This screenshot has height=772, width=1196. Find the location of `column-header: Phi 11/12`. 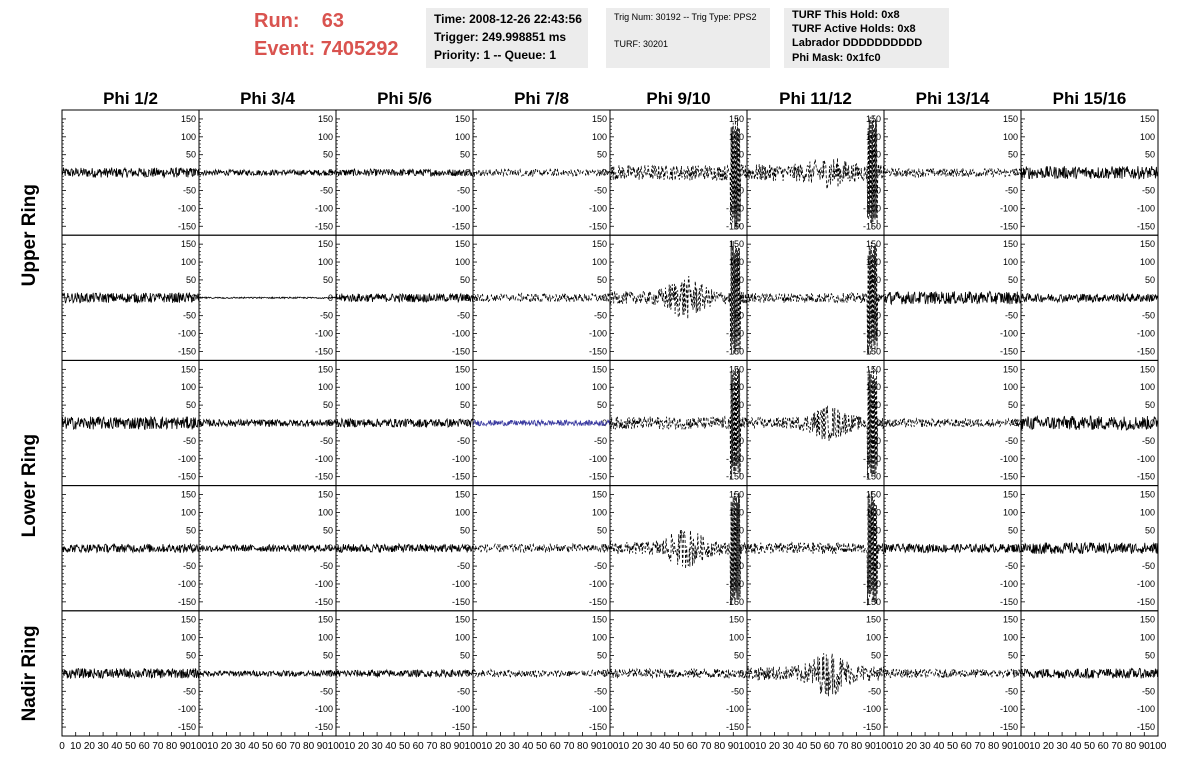

column-header: Phi 11/12 is located at coordinates (815, 98).